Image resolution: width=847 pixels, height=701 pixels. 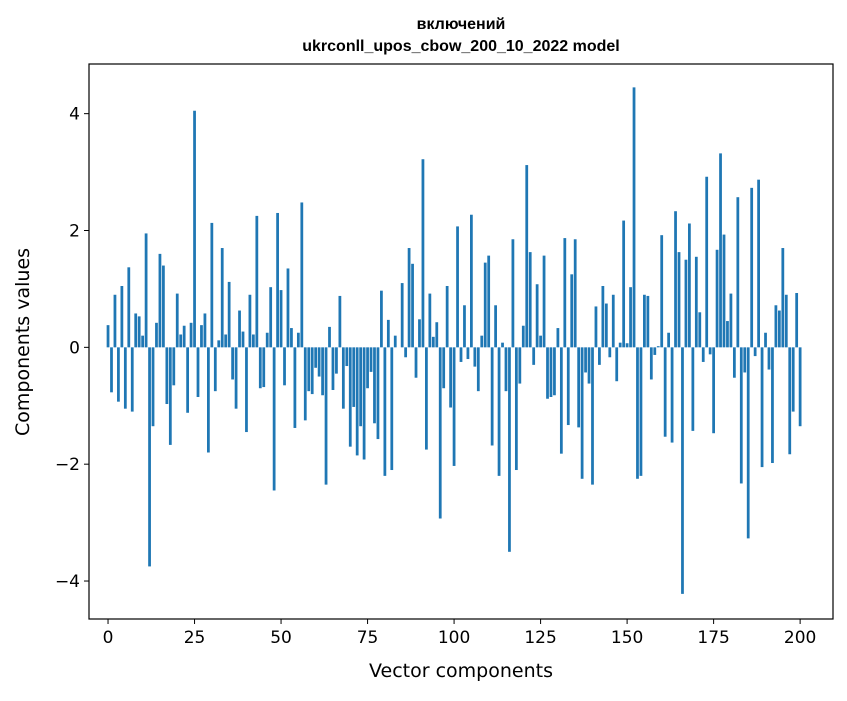 What do you see at coordinates (540, 638) in the screenshot?
I see `x-tick-label: 125` at bounding box center [540, 638].